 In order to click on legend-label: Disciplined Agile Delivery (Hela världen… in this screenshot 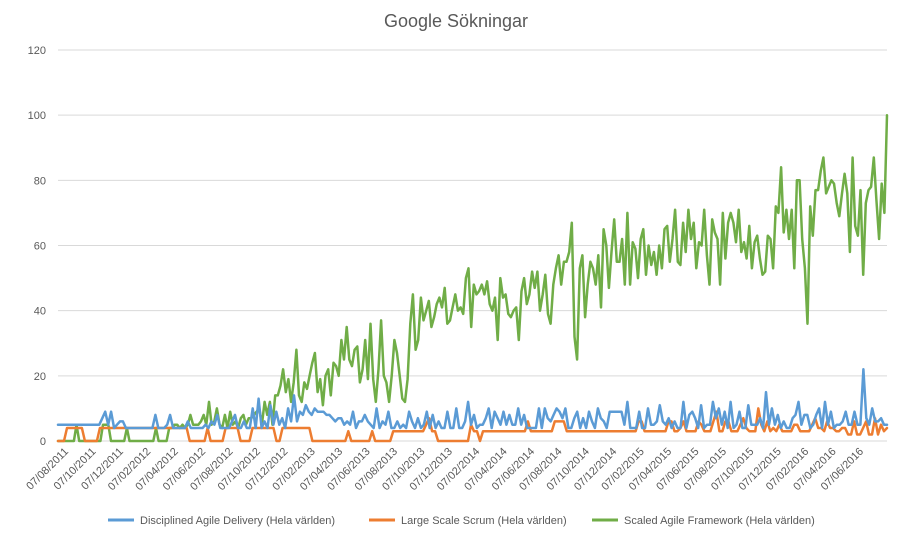, I will do `click(237, 521)`.